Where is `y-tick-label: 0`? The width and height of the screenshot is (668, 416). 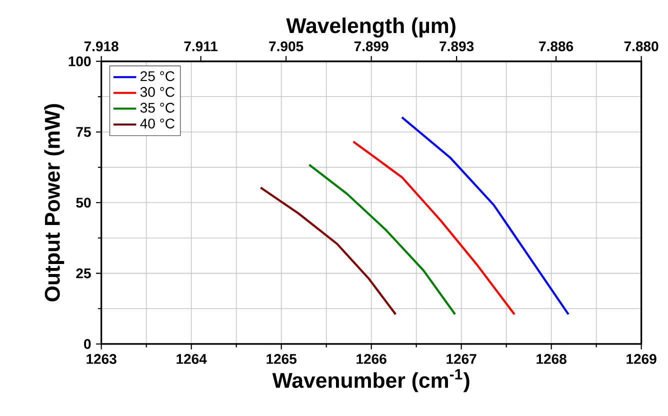
y-tick-label: 0 is located at coordinates (87, 344).